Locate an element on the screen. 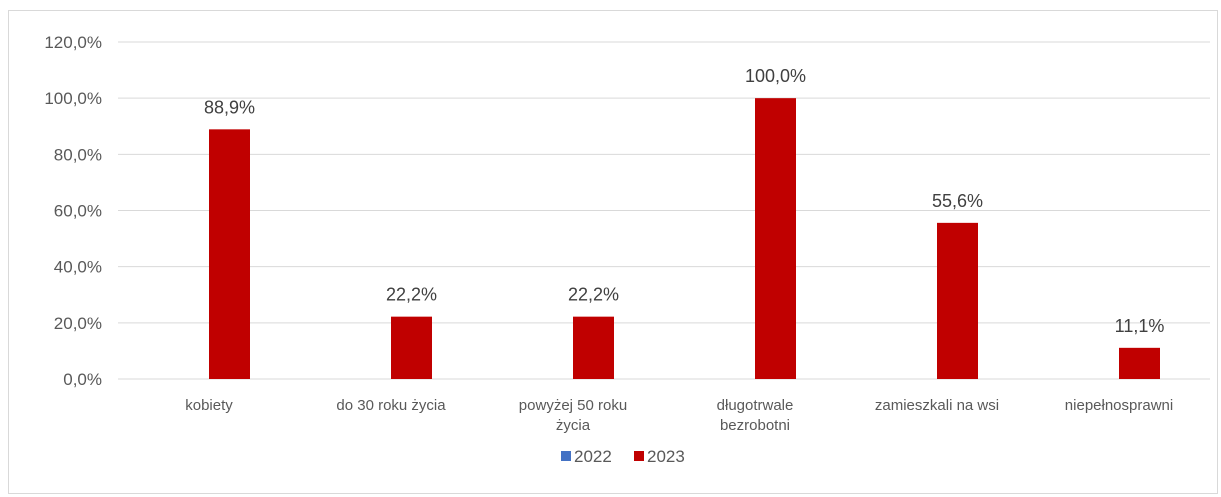  x-category-label: bezrobotni is located at coordinates (755, 425).